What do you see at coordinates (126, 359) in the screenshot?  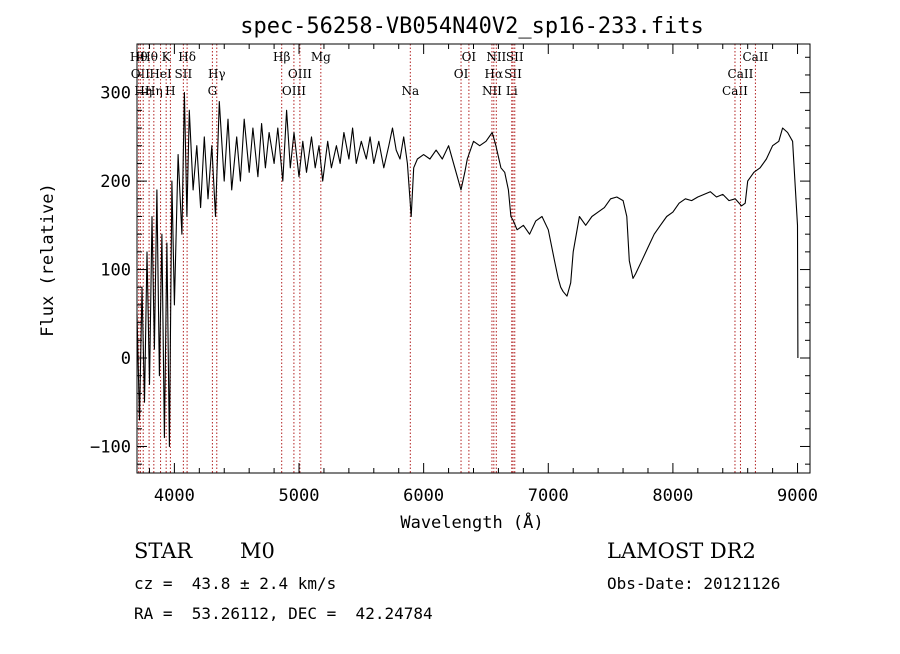 I see `y-tick-label-1: 0` at bounding box center [126, 359].